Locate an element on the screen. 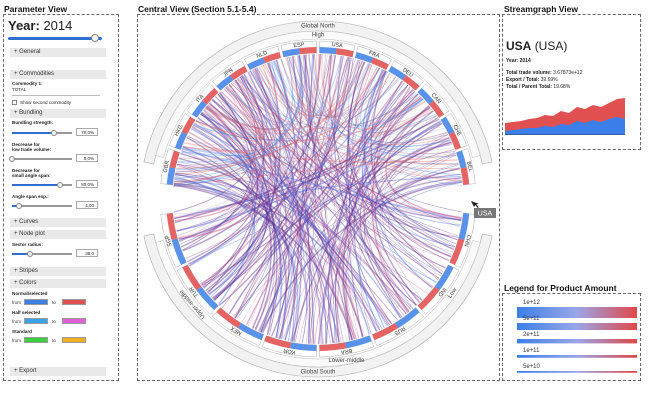  year-slider-knob is located at coordinates (95, 38).